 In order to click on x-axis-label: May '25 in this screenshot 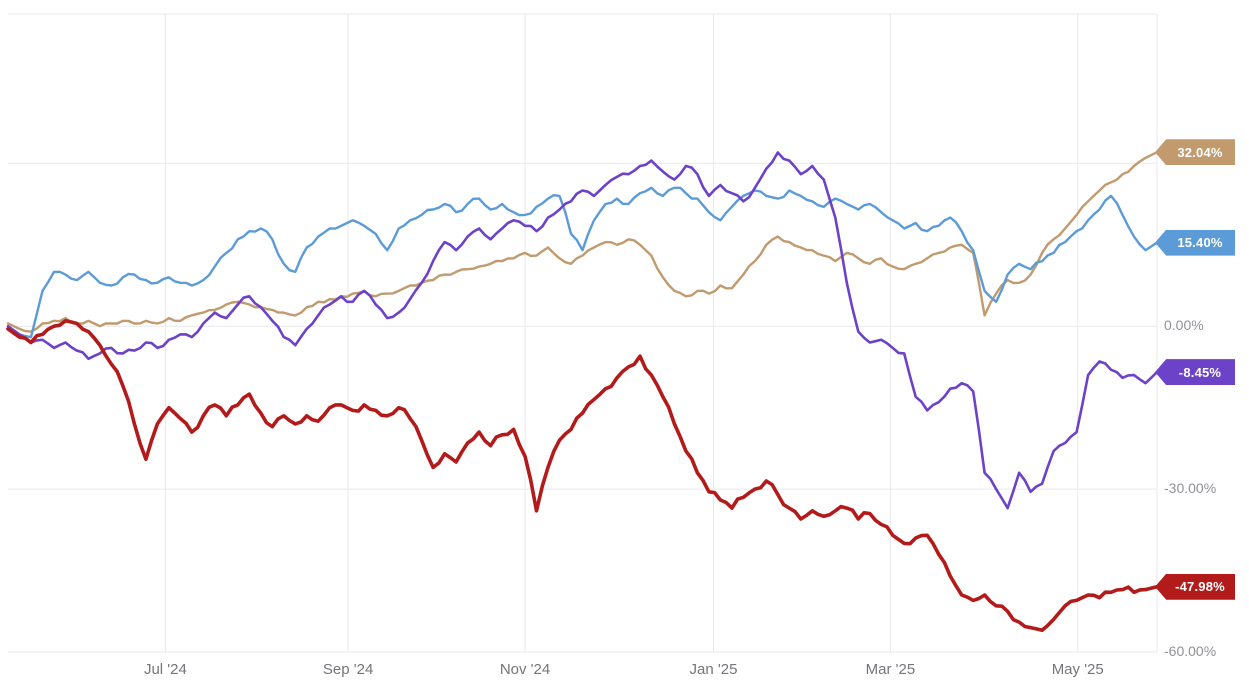, I will do `click(1077, 669)`.